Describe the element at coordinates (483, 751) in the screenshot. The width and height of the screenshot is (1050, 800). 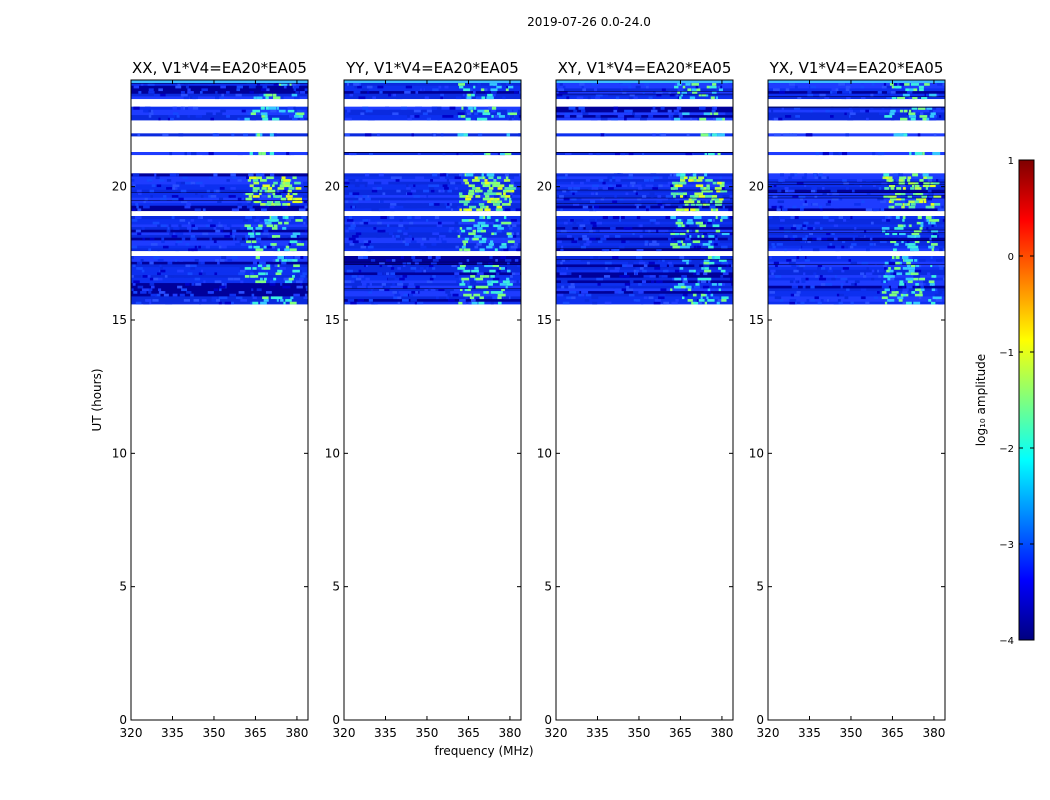
I see `x-axis-label: frequency (MHz)` at that location.